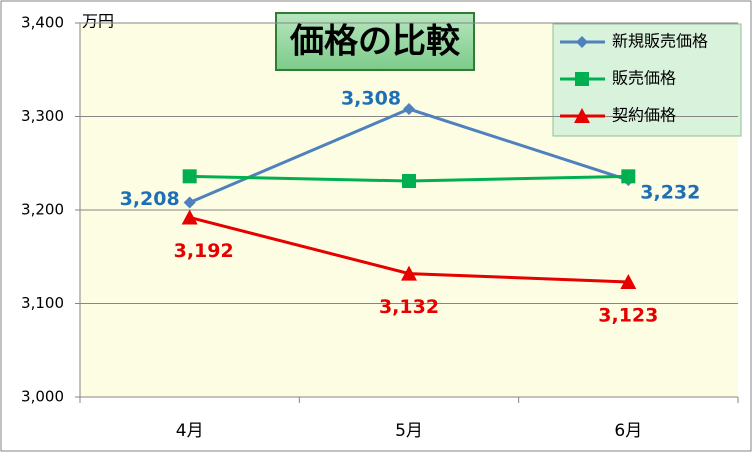 The width and height of the screenshot is (752, 452). What do you see at coordinates (371, 99) in the screenshot?
I see `data-label: 3,308` at bounding box center [371, 99].